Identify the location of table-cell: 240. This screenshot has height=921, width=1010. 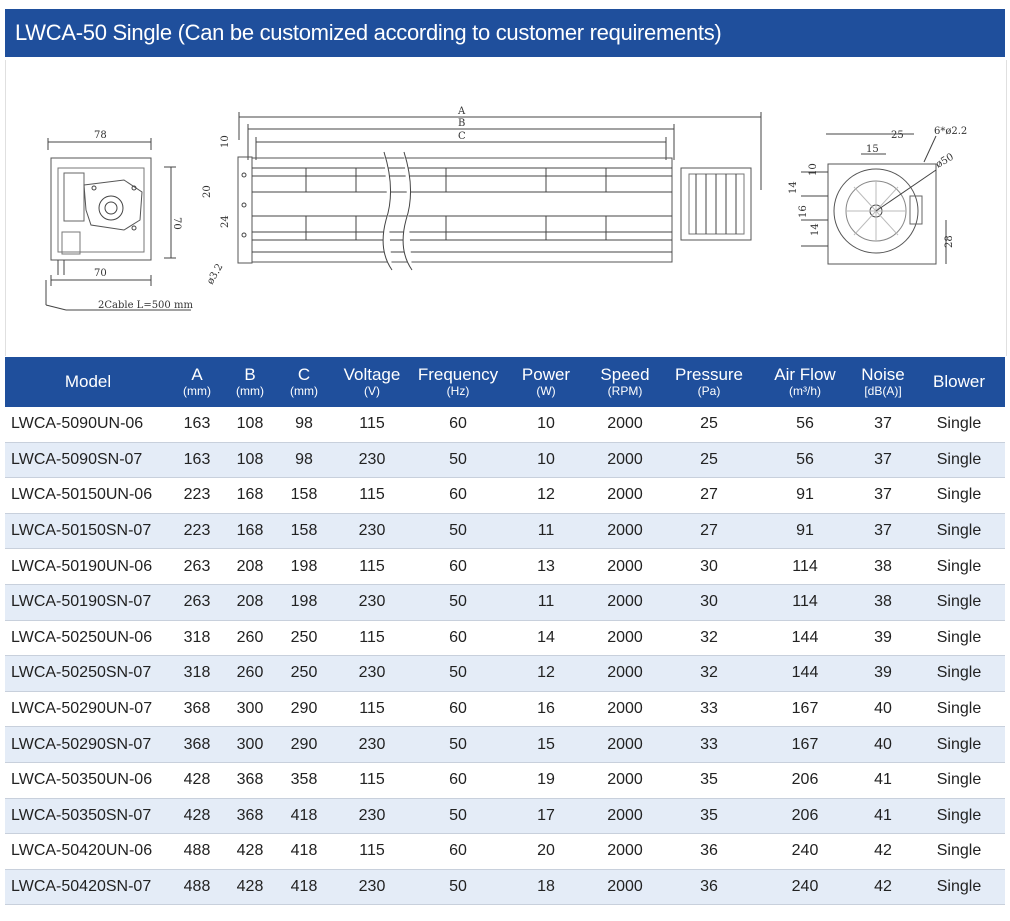
(805, 851).